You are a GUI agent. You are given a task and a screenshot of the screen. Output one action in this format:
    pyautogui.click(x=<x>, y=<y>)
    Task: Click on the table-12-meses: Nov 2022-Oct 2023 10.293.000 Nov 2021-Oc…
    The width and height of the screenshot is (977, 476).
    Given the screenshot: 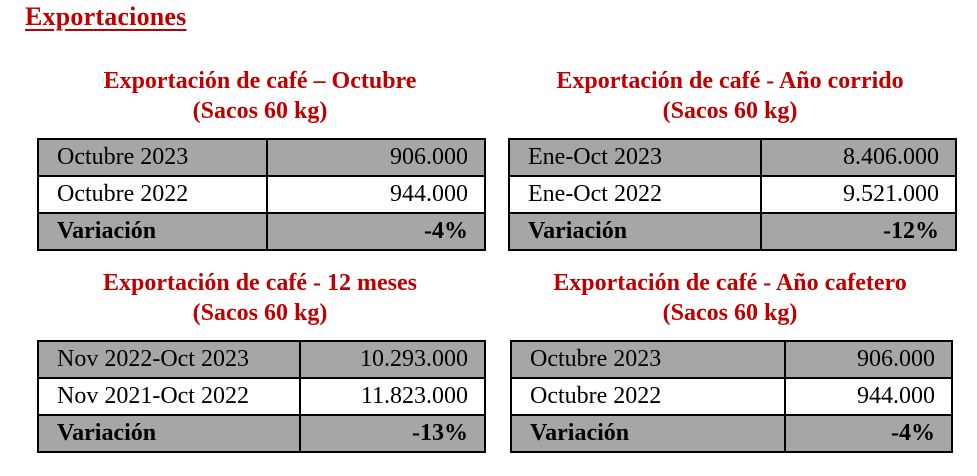 What is the action you would take?
    pyautogui.click(x=261, y=396)
    